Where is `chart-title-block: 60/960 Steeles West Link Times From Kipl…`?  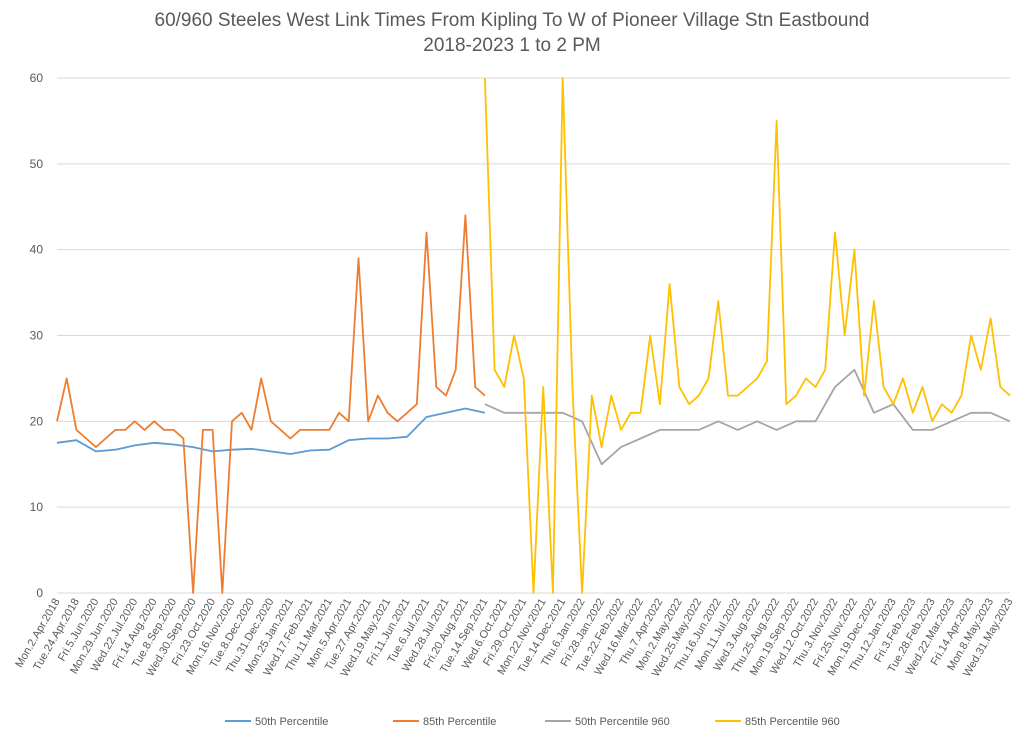 chart-title-block: 60/960 Steeles West Link Times From Kipl… is located at coordinates (512, 33).